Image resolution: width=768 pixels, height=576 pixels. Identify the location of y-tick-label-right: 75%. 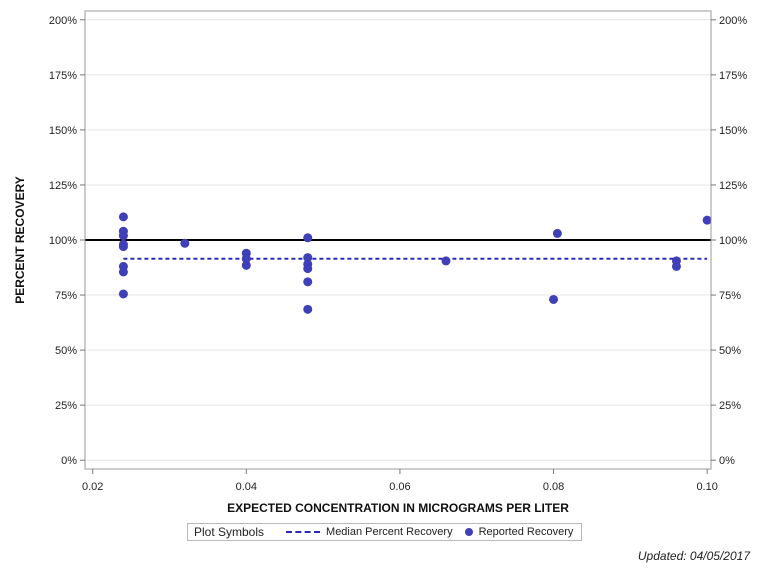
(730, 296).